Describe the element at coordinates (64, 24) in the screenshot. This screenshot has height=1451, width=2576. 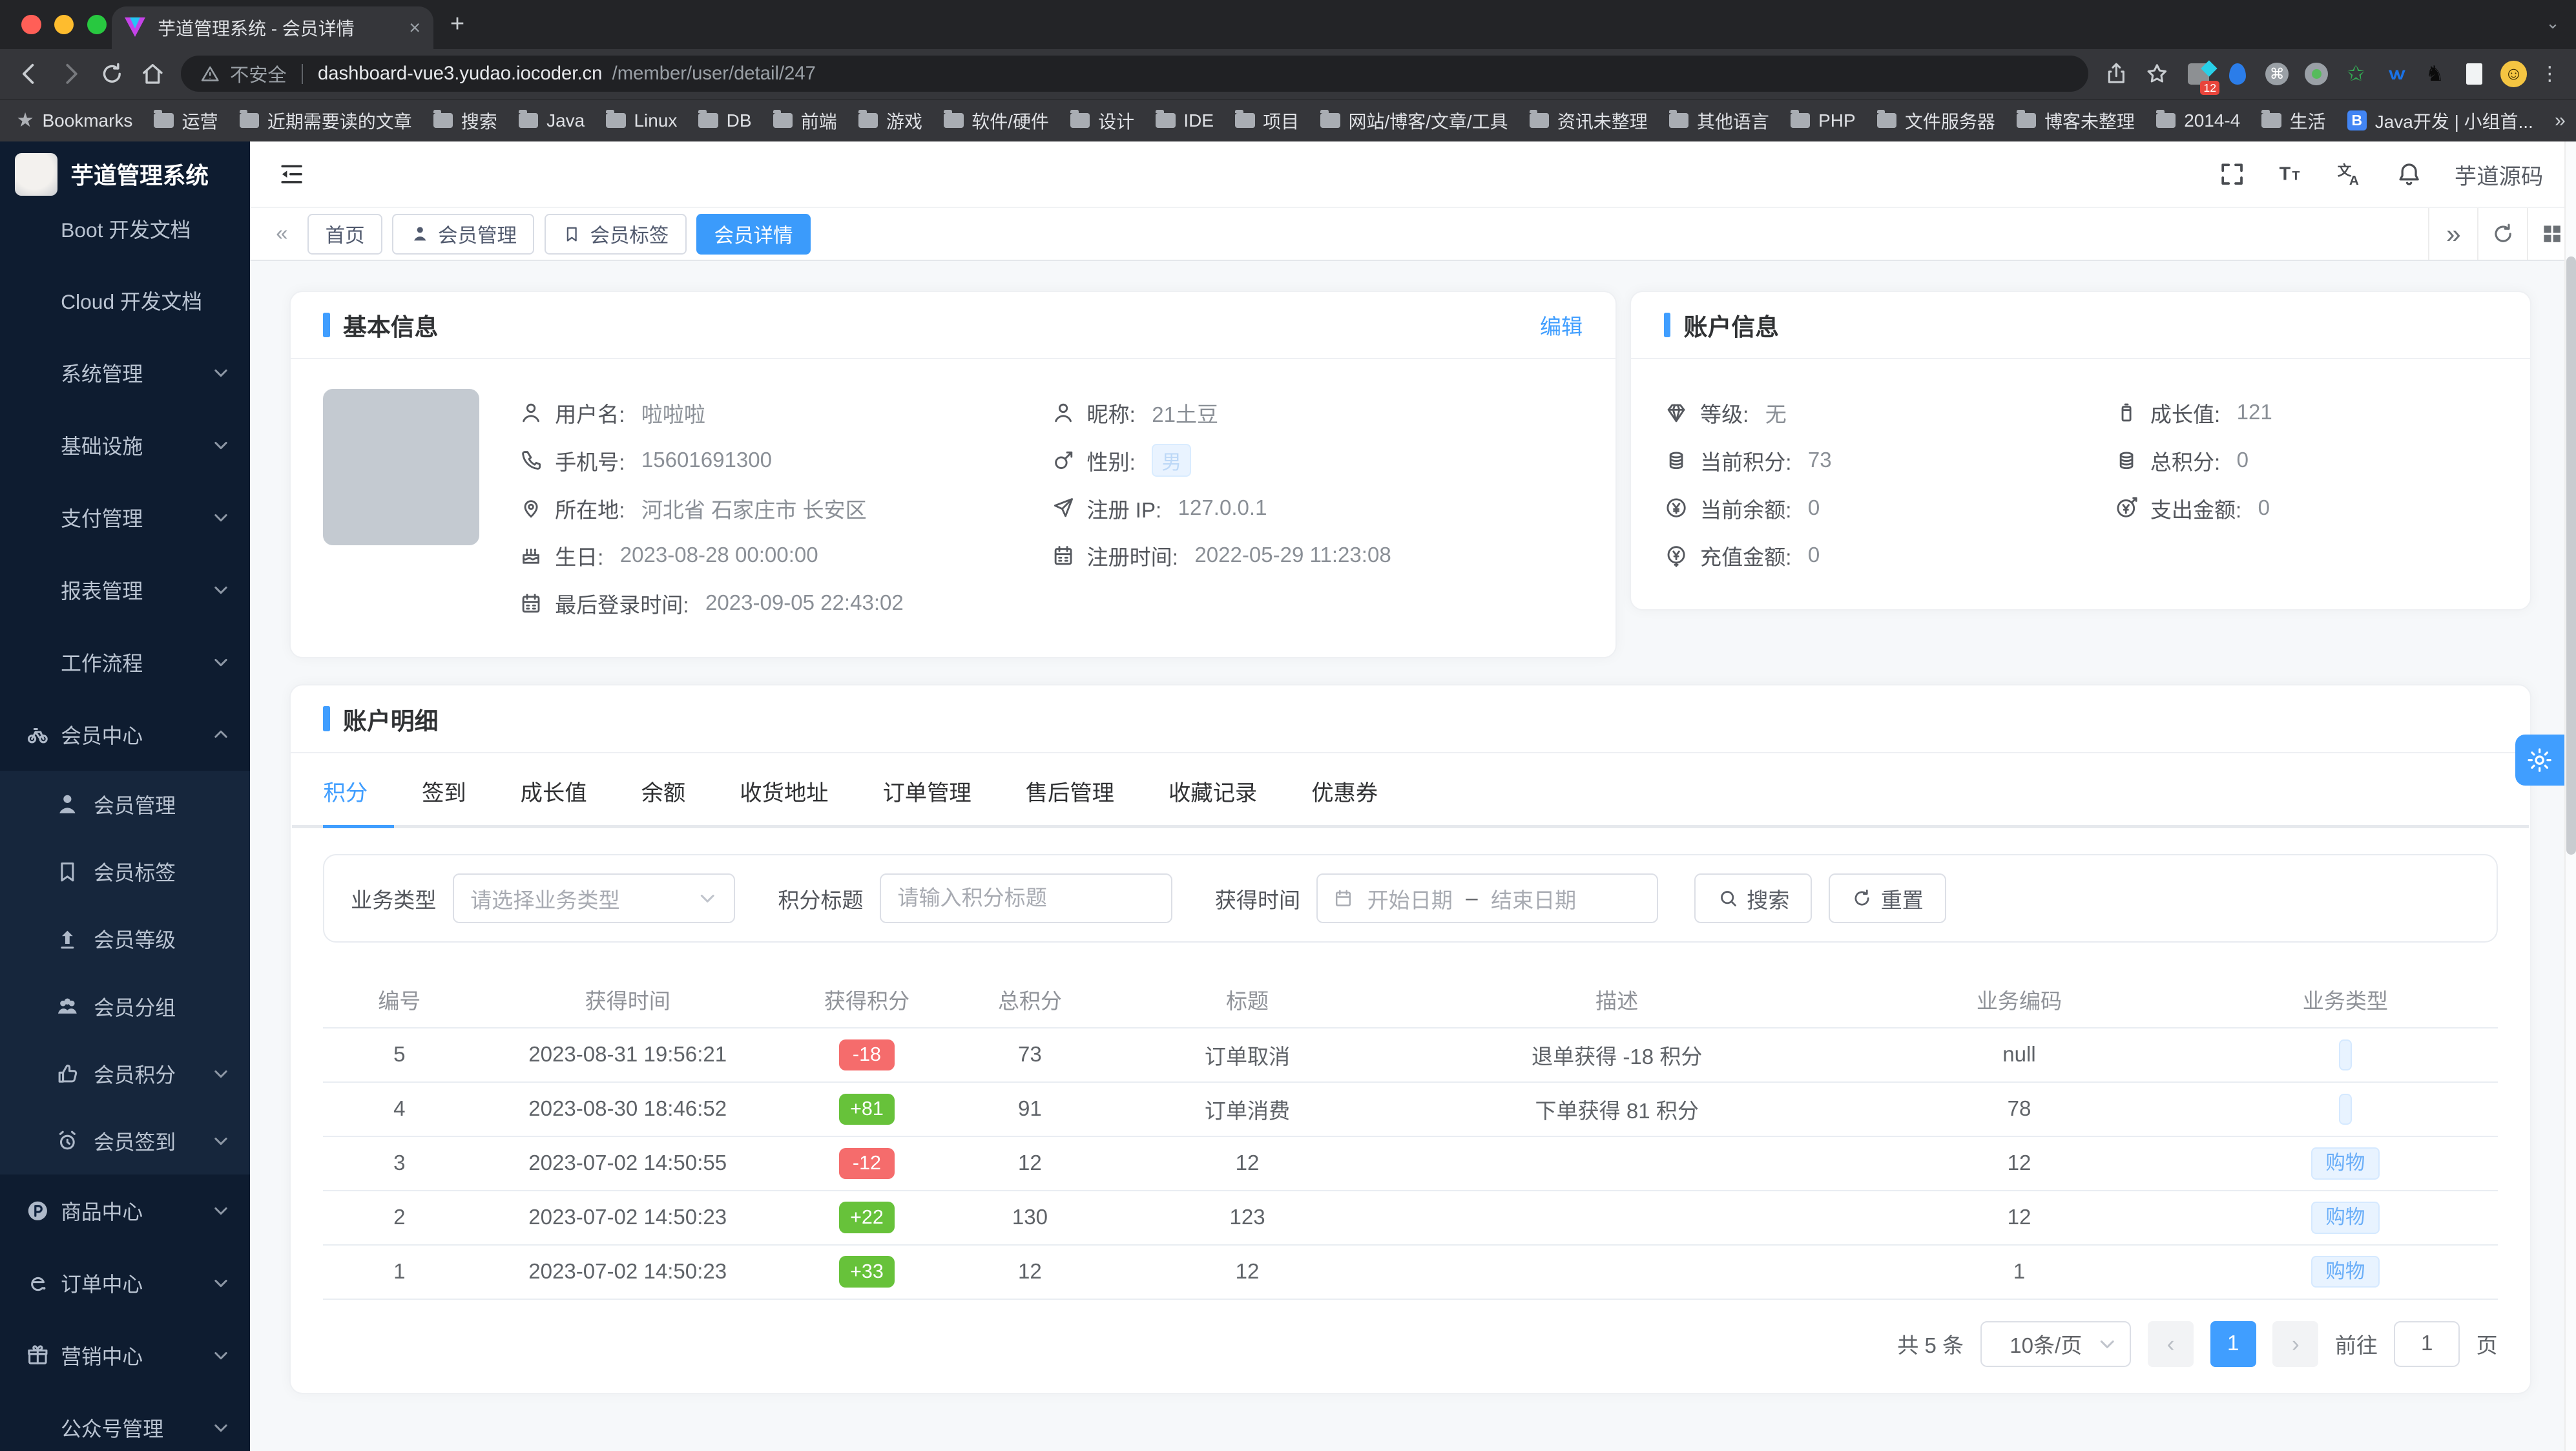
I see `minimize-window-button` at that location.